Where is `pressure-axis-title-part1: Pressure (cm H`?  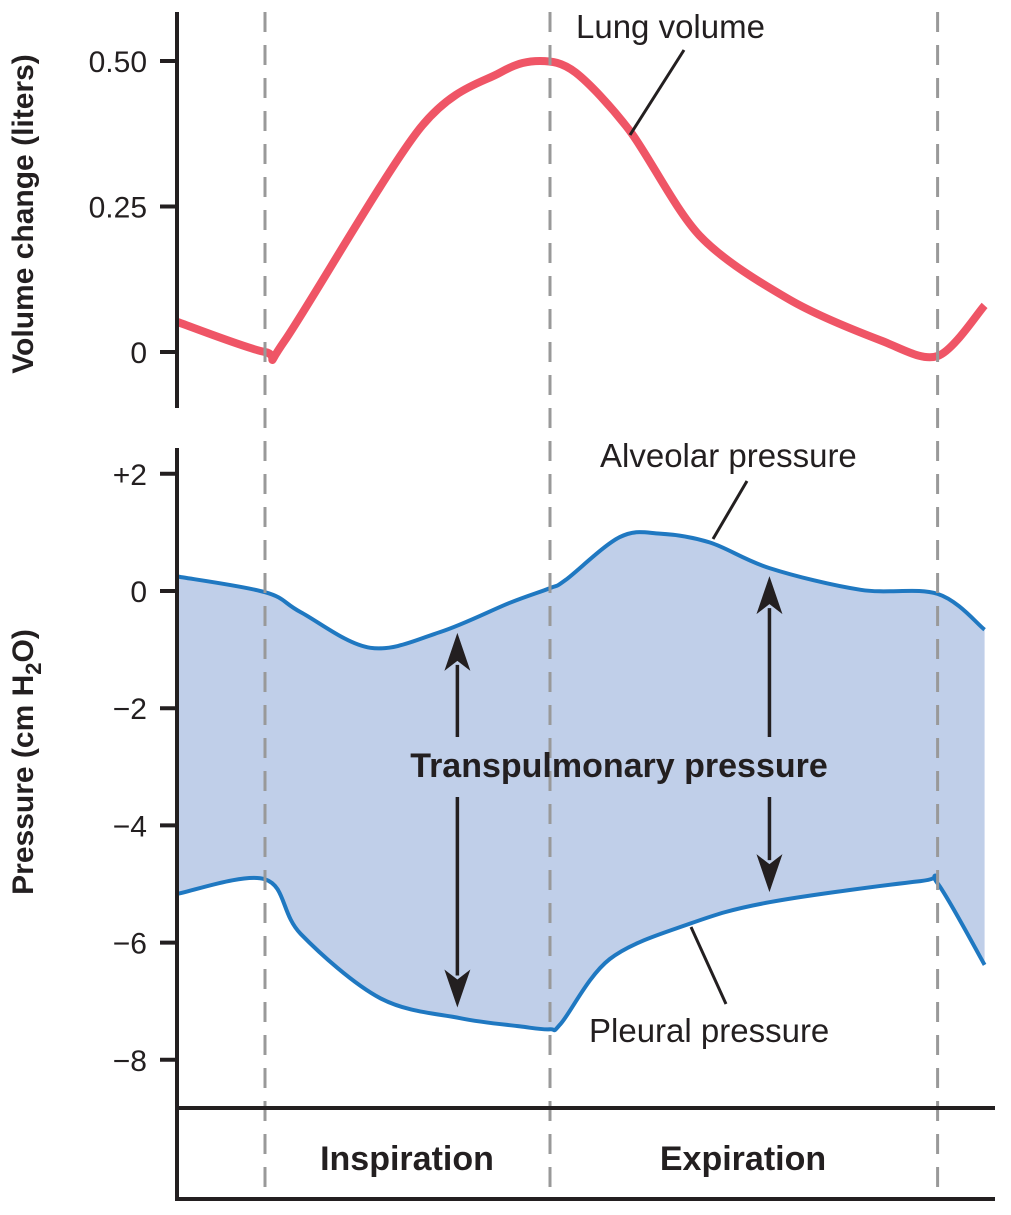
pressure-axis-title-part1: Pressure (cm H is located at coordinates (23, 785).